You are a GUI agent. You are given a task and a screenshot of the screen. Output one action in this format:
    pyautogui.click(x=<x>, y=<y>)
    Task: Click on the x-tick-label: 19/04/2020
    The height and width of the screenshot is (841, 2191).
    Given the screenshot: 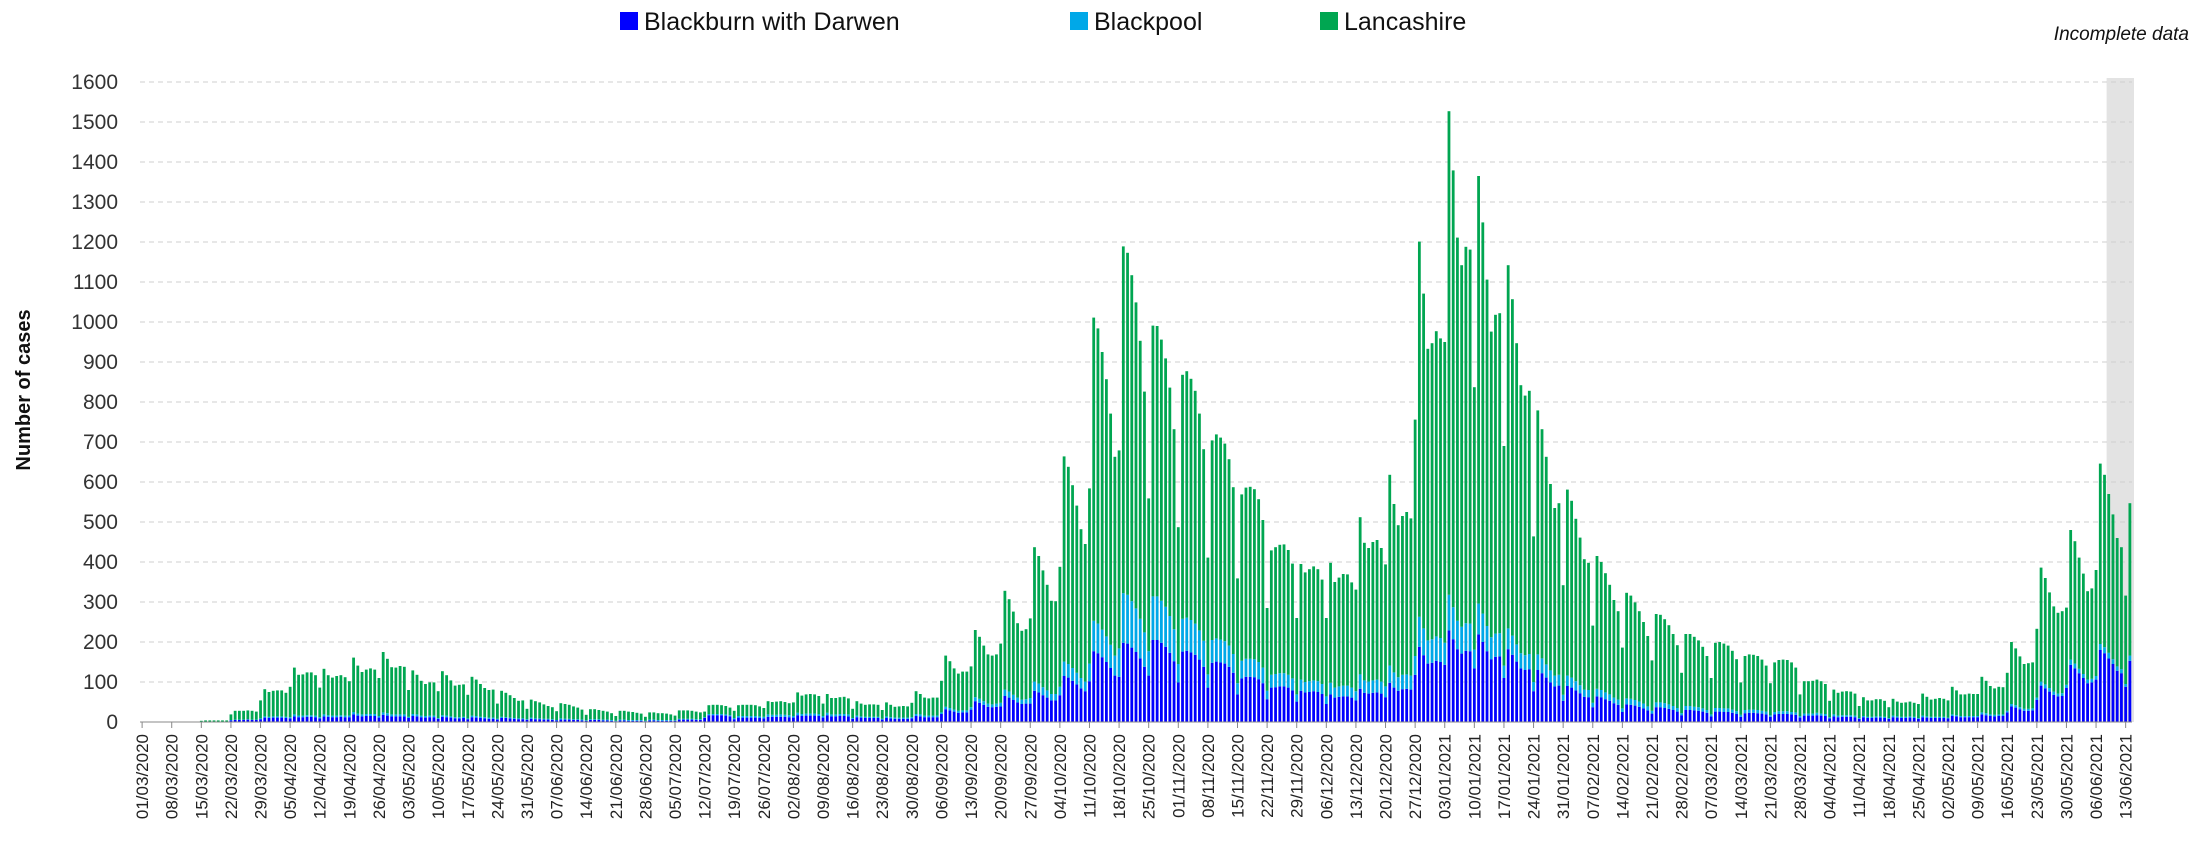 What is the action you would take?
    pyautogui.click(x=349, y=776)
    